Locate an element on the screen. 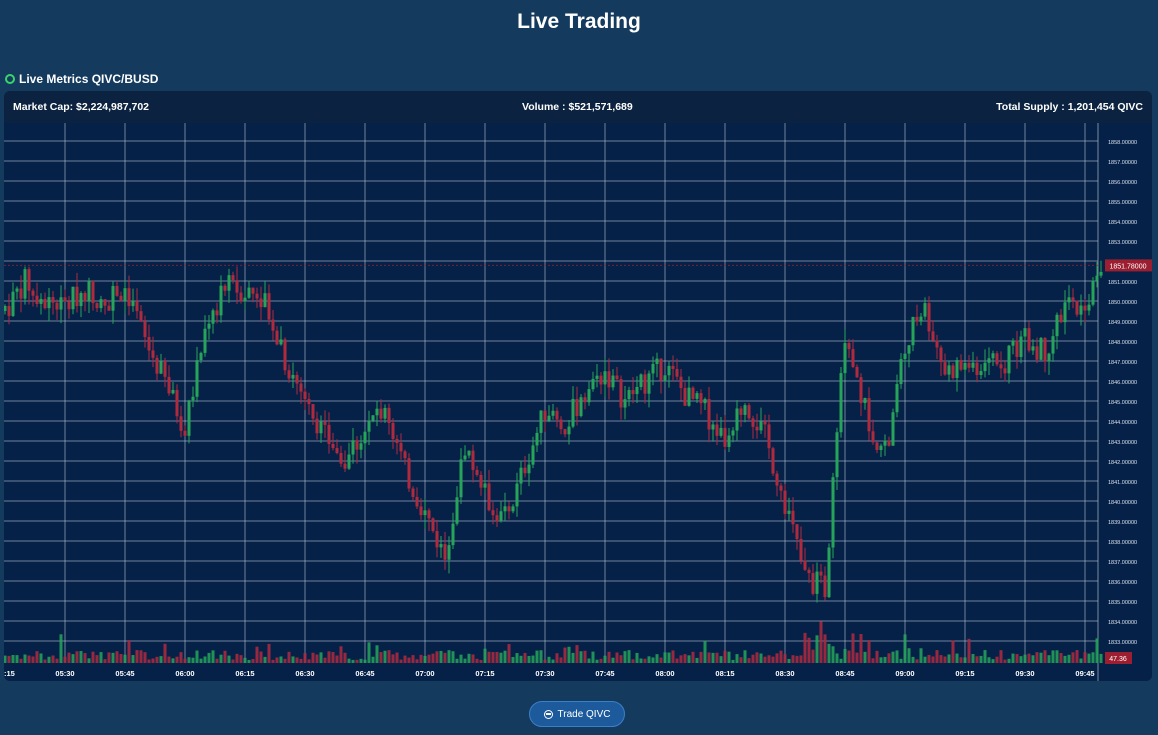 Image resolution: width=1158 pixels, height=735 pixels. trade-button: Trade QIVC is located at coordinates (577, 714).